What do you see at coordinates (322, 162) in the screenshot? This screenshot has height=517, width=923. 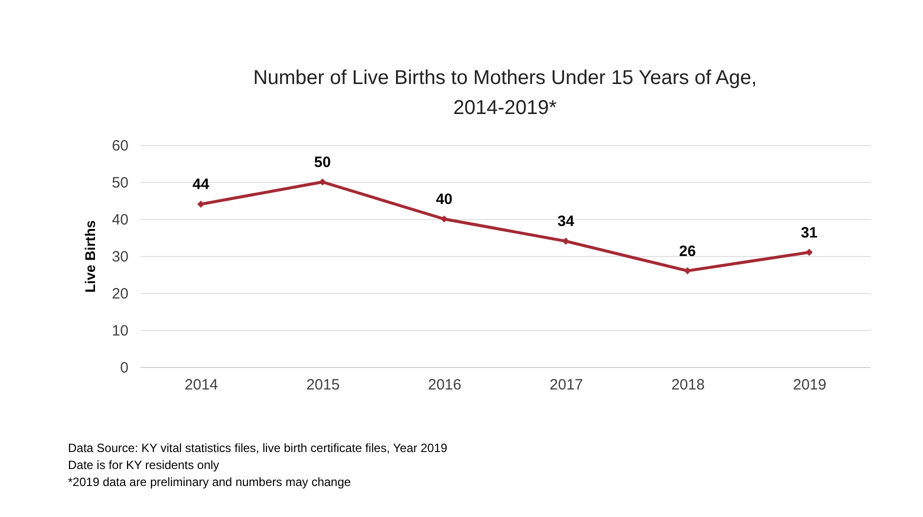 I see `data-label: 50` at bounding box center [322, 162].